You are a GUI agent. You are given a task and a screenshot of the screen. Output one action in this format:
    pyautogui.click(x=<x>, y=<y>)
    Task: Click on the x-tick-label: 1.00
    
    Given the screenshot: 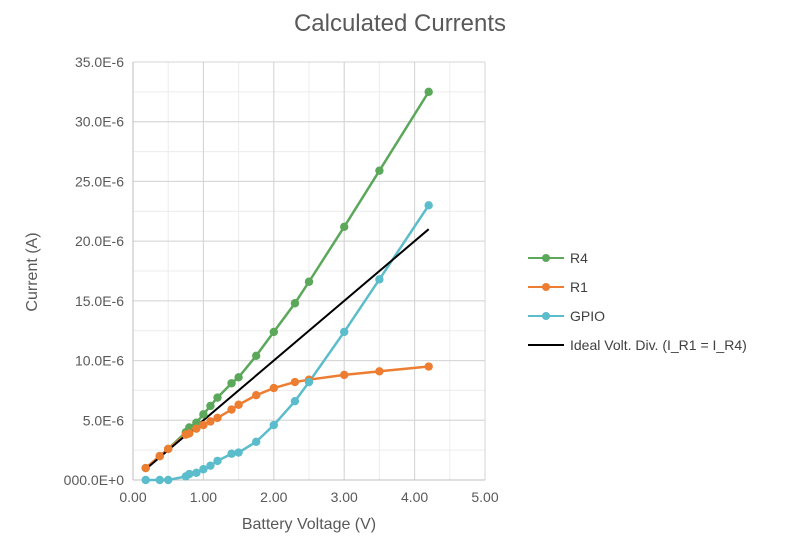 What is the action you would take?
    pyautogui.click(x=203, y=497)
    